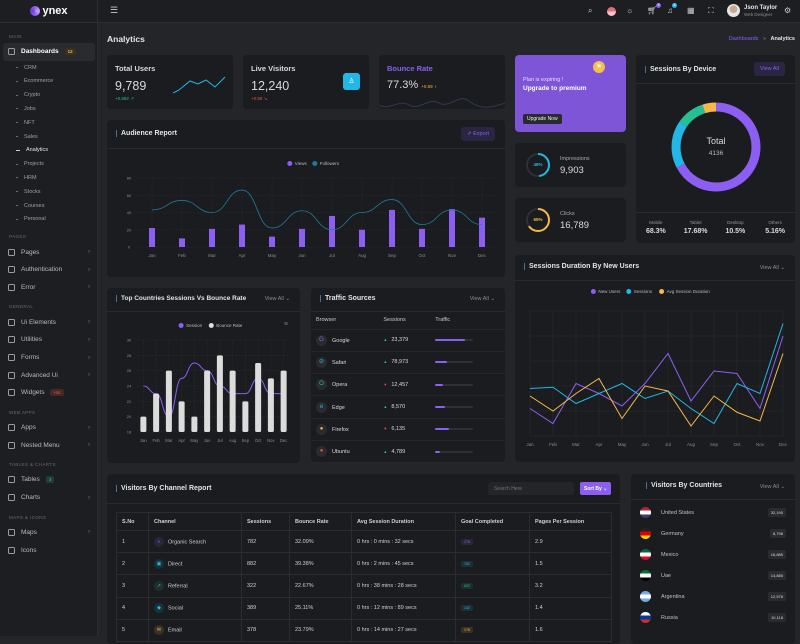  I want to click on sidebar-subitem-label: NFT, so click(29, 123).